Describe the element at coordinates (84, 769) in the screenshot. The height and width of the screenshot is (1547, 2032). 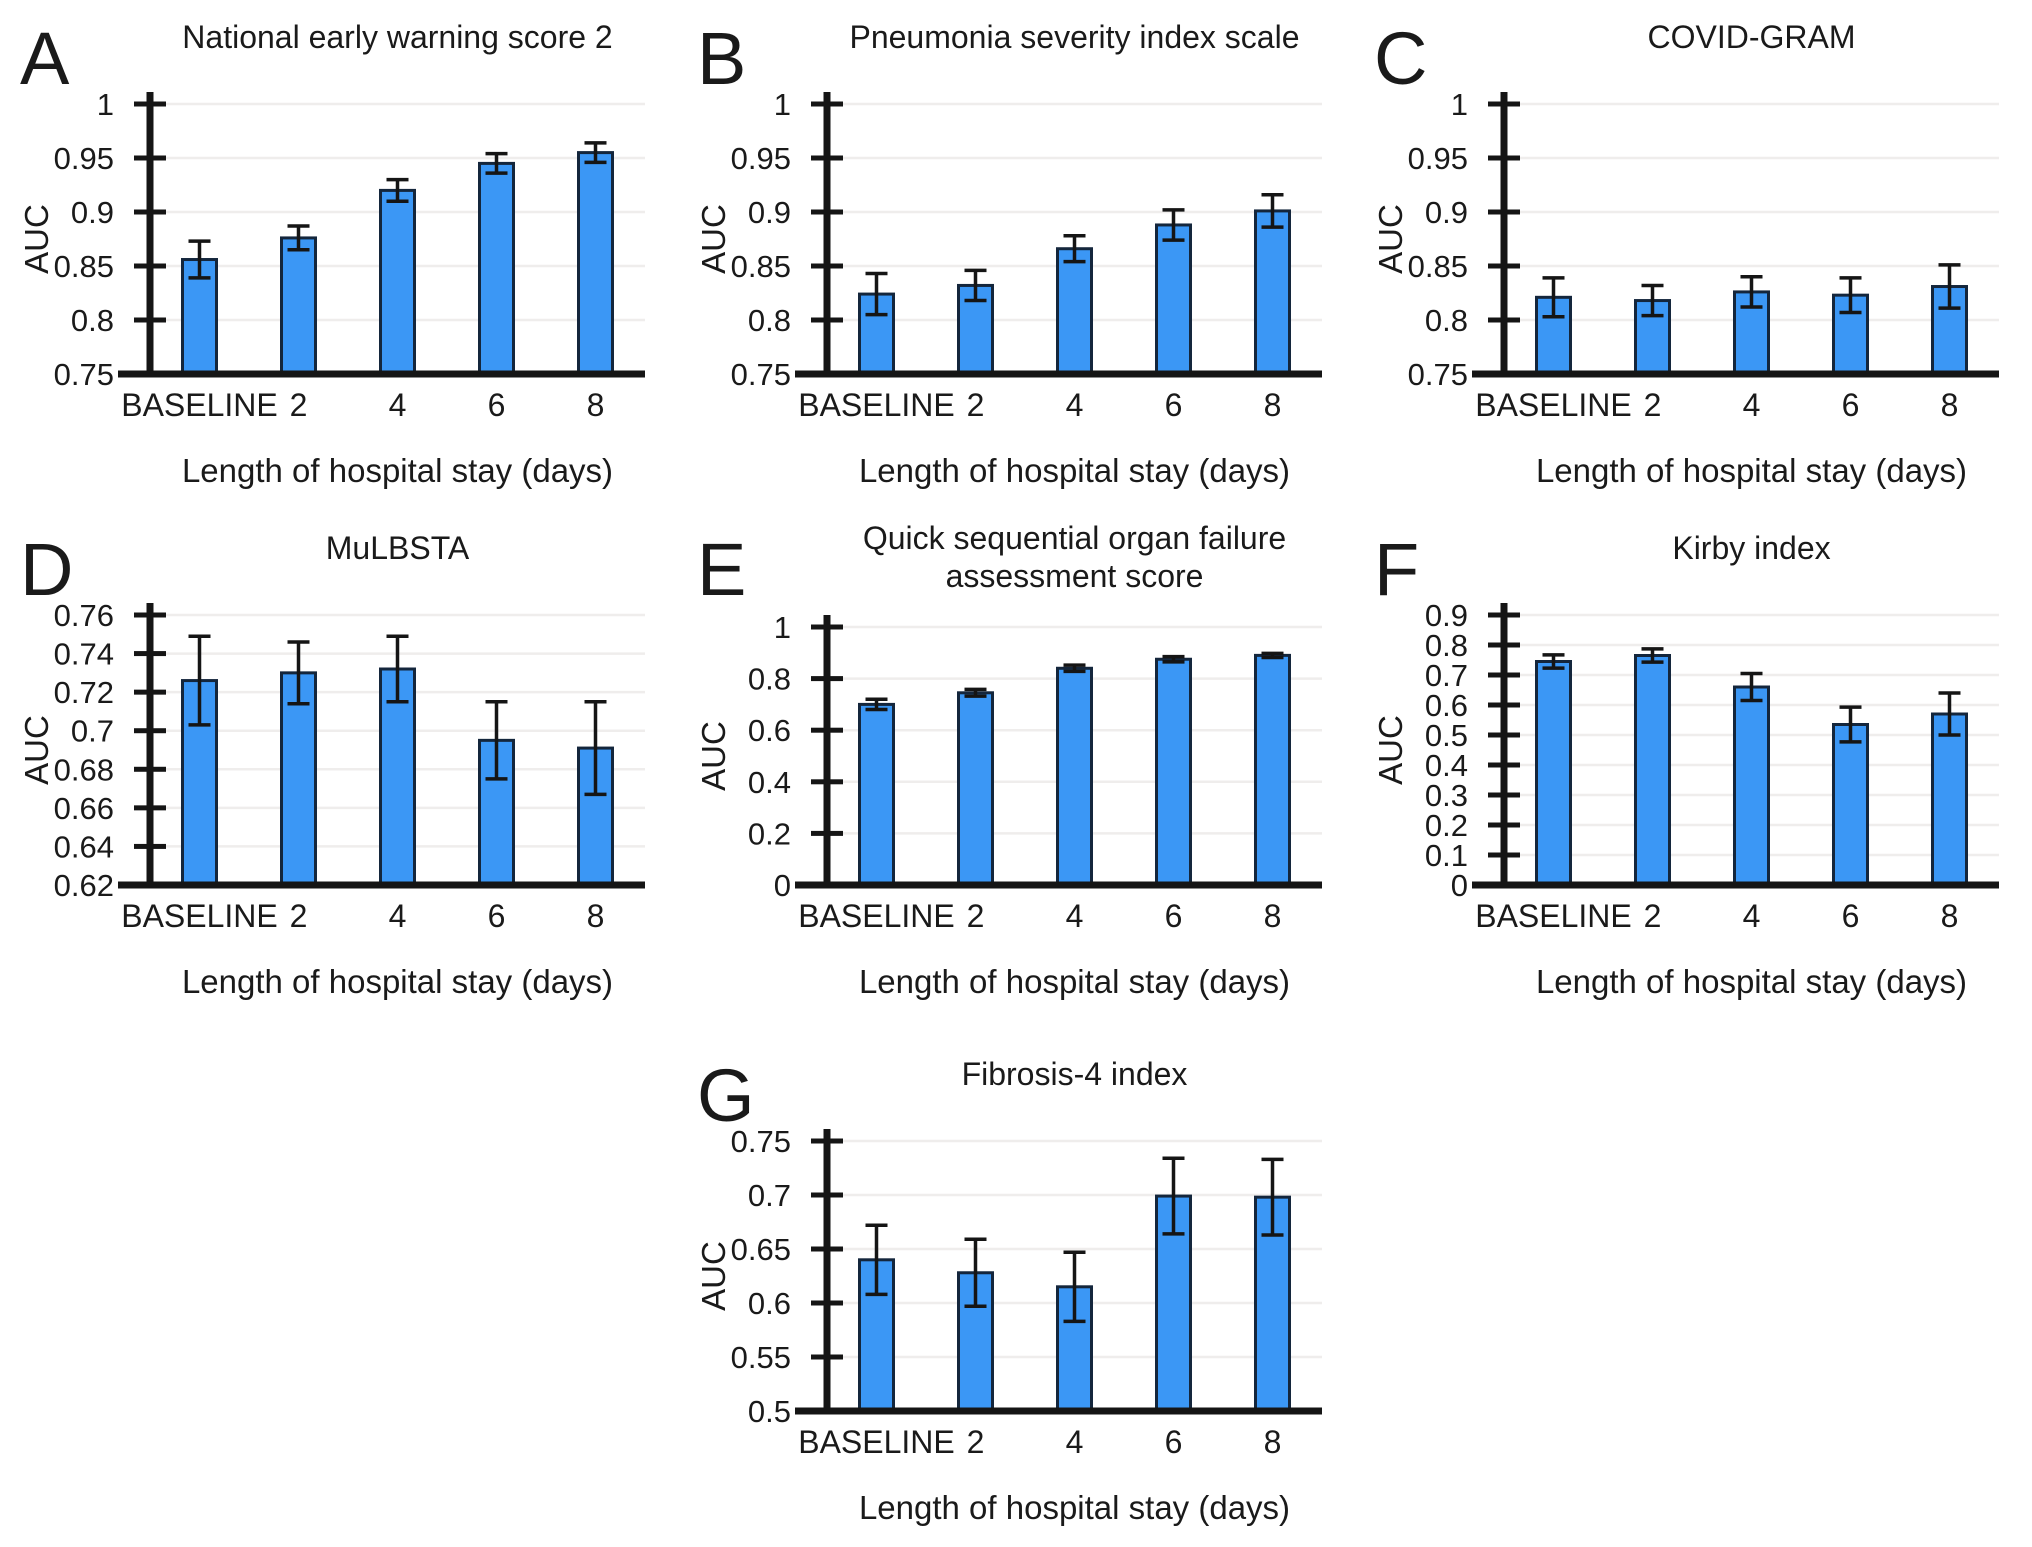
I see `y-tick-label: 0.68` at that location.